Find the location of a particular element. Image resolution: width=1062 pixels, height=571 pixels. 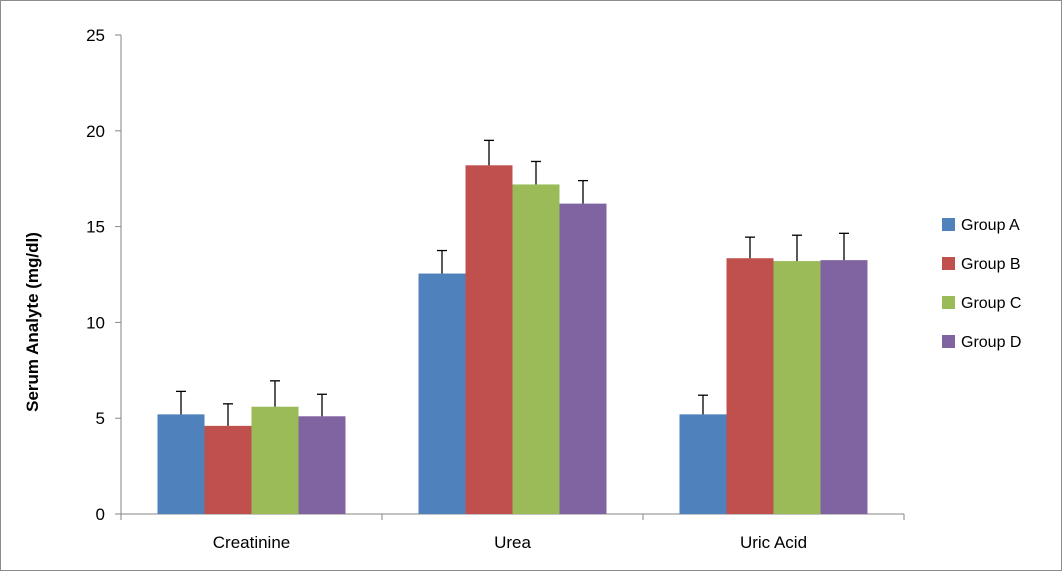

x-tick-label: Urea is located at coordinates (512, 542).